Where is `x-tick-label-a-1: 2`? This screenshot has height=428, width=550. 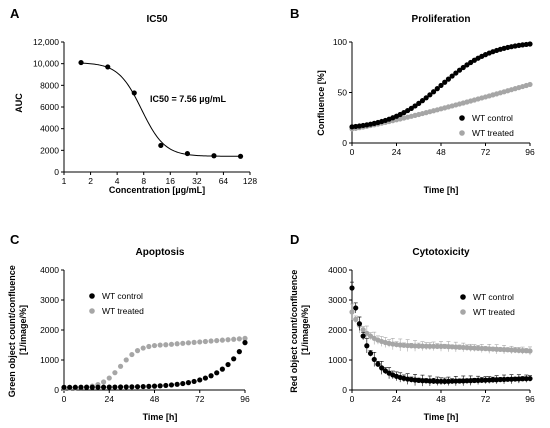 x-tick-label-a-1: 2 is located at coordinates (90, 181).